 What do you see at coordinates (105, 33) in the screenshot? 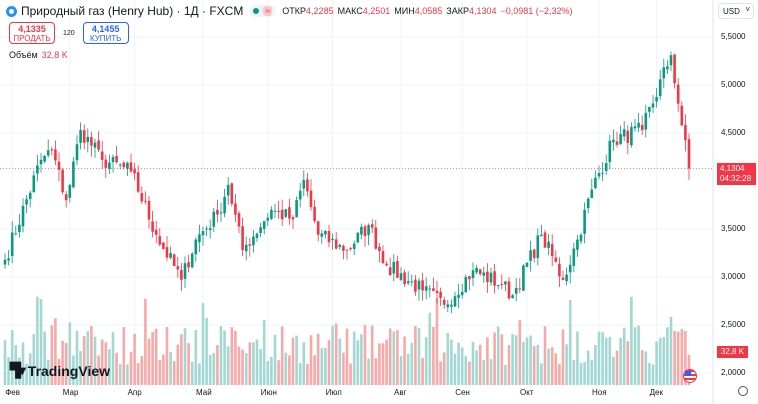
I see `buy-button: 4,1455 КУПИТЬ` at bounding box center [105, 33].